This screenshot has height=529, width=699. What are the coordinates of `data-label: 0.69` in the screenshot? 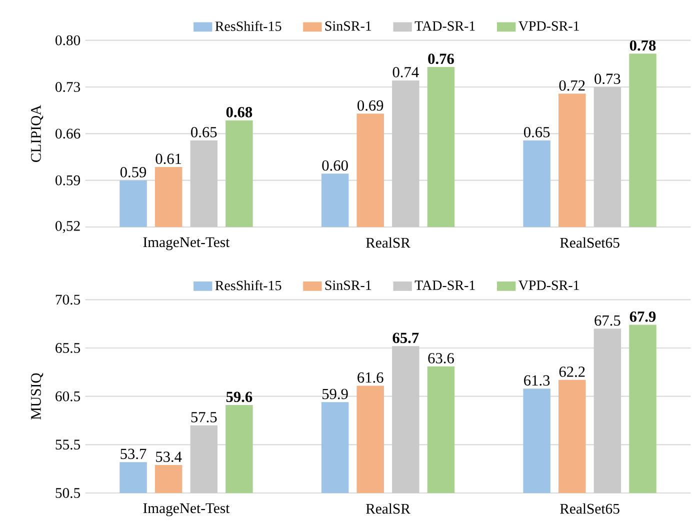 It's located at (371, 105).